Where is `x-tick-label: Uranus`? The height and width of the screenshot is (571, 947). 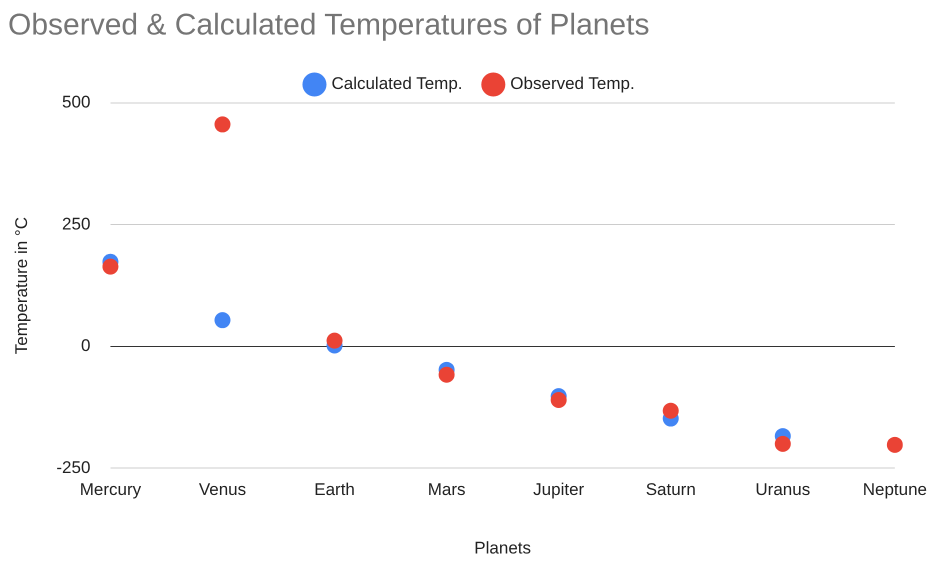 x-tick-label: Uranus is located at coordinates (782, 490).